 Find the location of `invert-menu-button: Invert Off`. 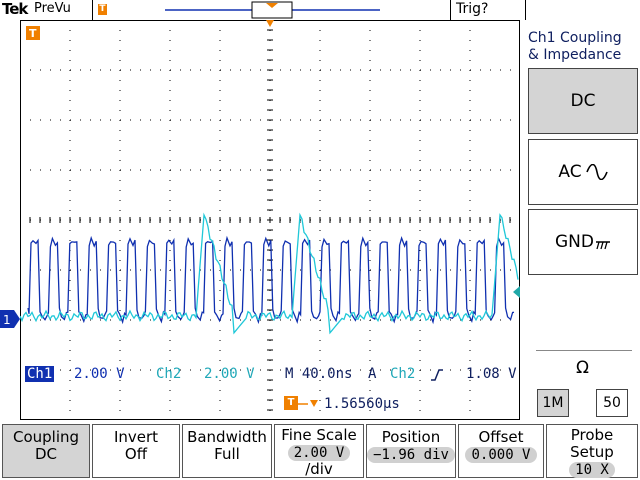

invert-menu-button: Invert Off is located at coordinates (136, 451).